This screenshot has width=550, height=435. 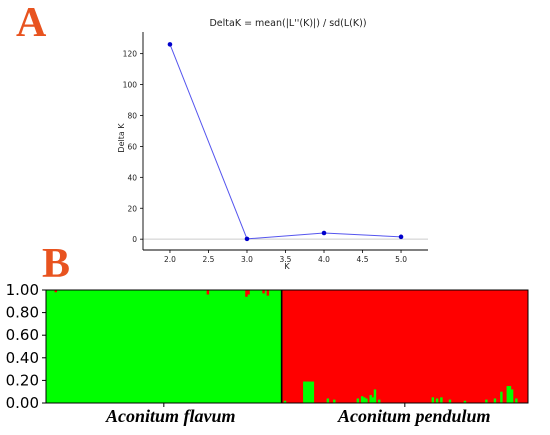 I want to click on y-tick-label: 0, so click(x=134, y=239).